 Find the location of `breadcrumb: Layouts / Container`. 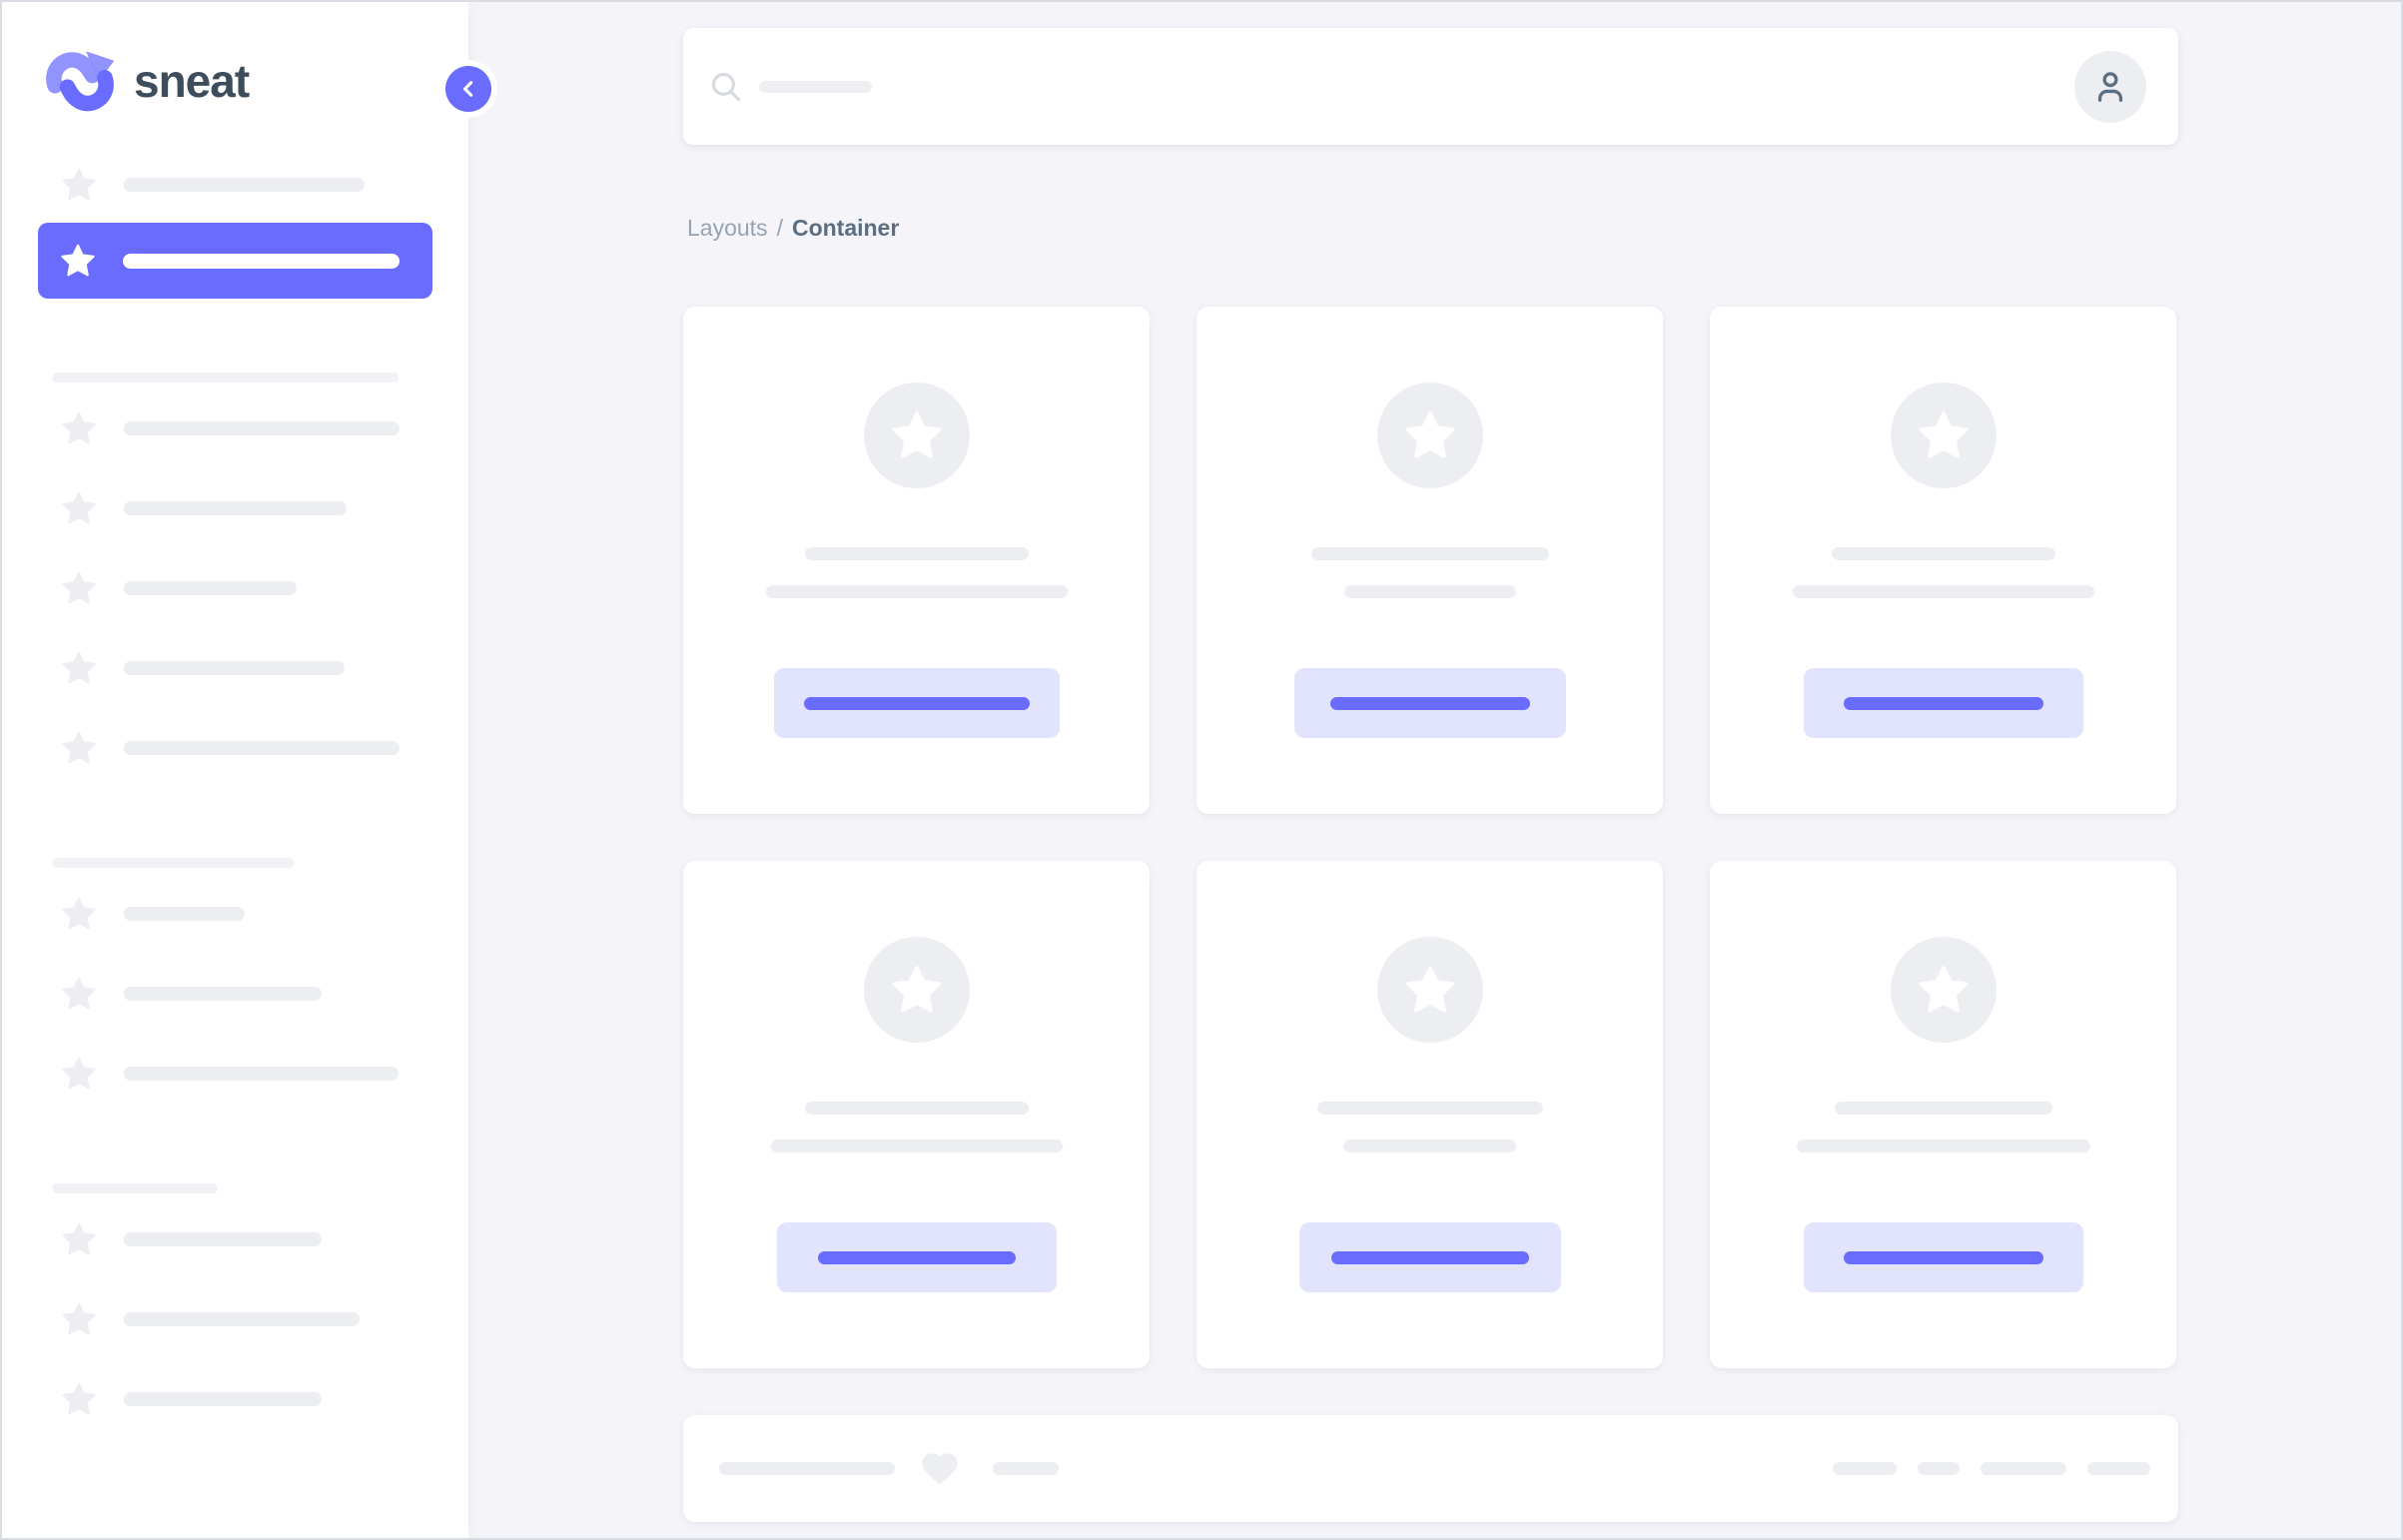

breadcrumb: Layouts / Container is located at coordinates (1432, 229).